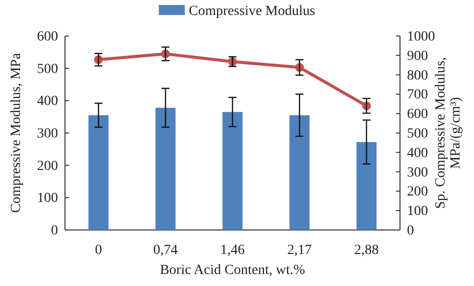 The height and width of the screenshot is (286, 474). What do you see at coordinates (16, 132) in the screenshot?
I see `y-axis-title: Compressive Modulus, MPa` at bounding box center [16, 132].